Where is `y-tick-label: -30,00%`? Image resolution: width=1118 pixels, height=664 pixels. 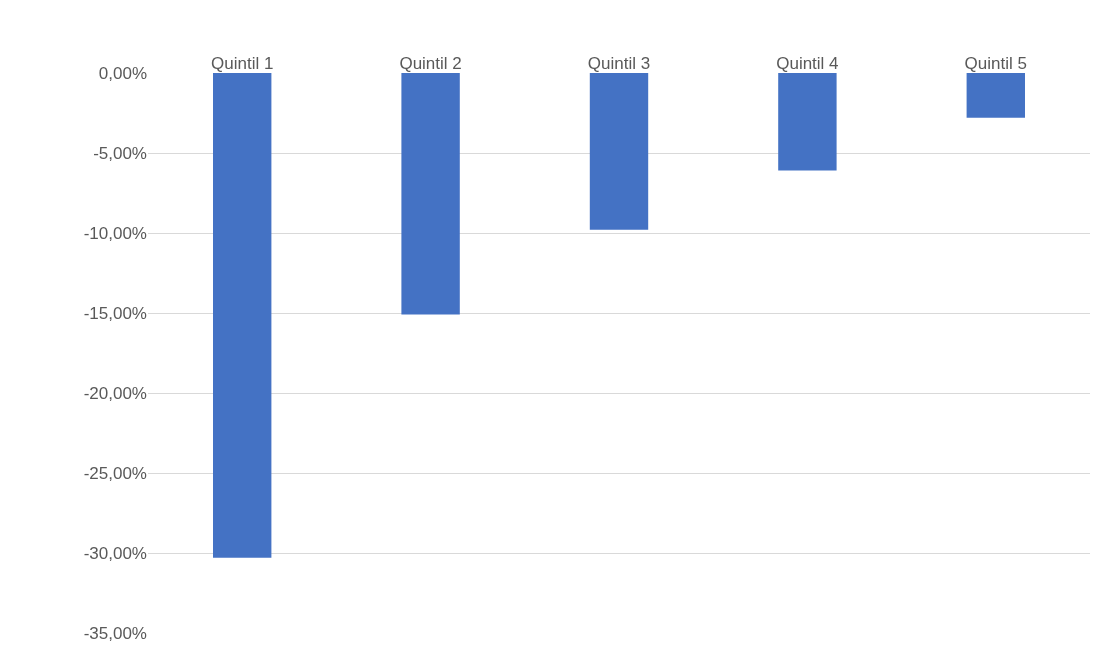 y-tick-label: -30,00% is located at coordinates (115, 553).